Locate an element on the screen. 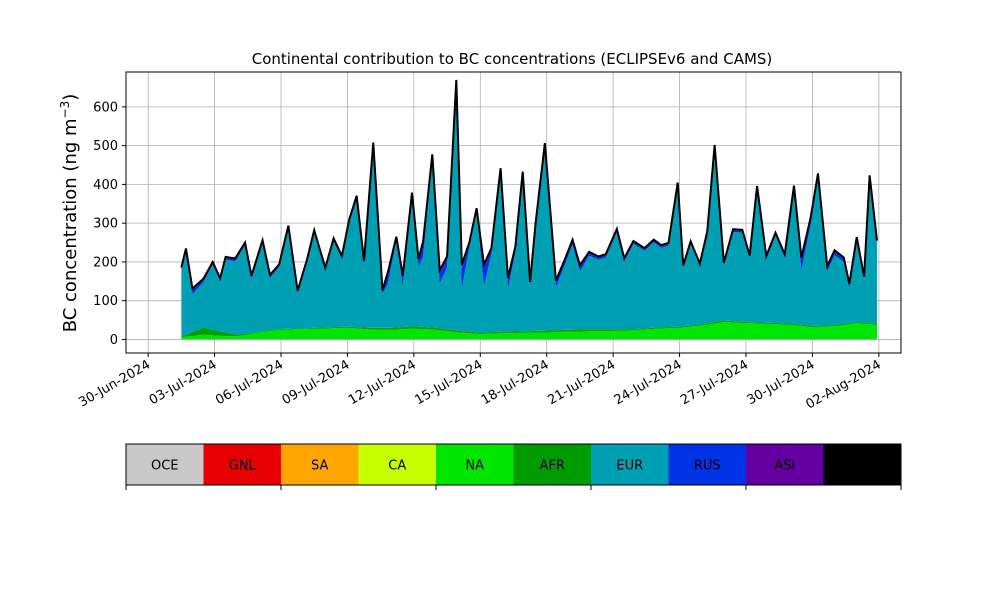  legend-swatch-afr is located at coordinates (552, 464).